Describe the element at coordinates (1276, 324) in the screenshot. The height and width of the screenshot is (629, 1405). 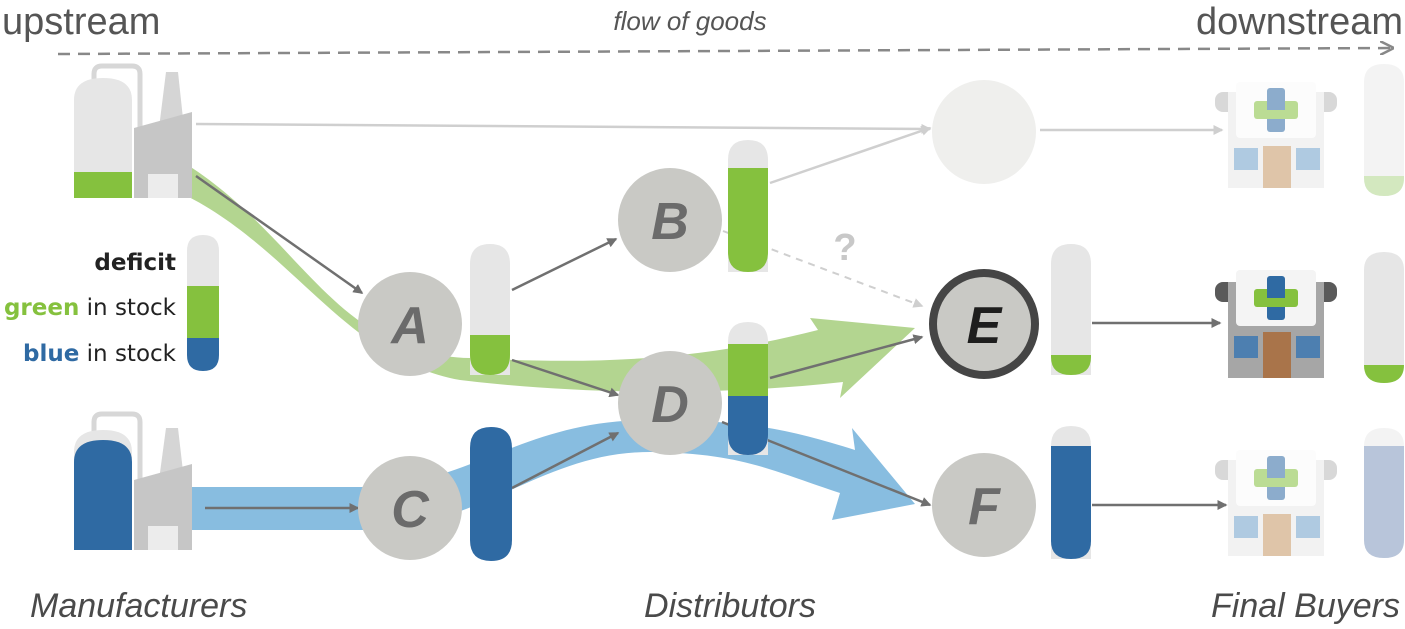
I see `buyer-building-middle-icon` at that location.